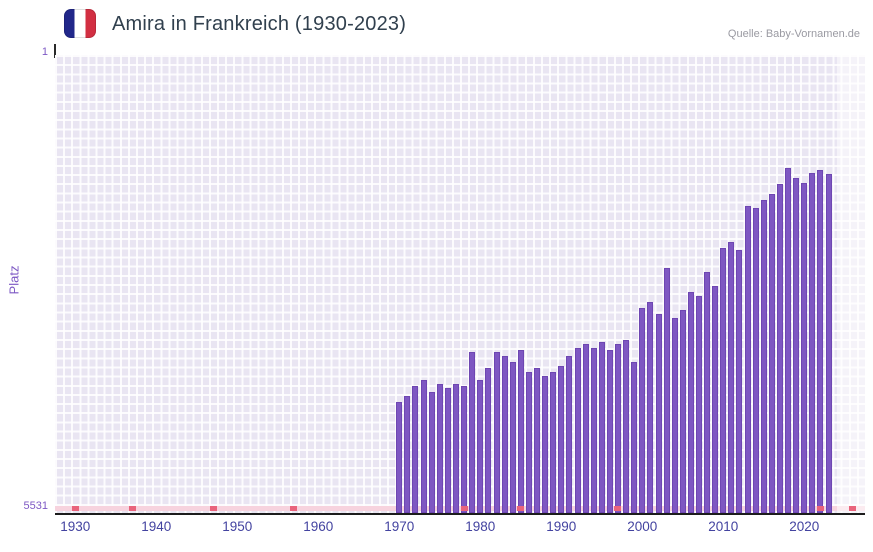 The height and width of the screenshot is (552, 873). What do you see at coordinates (259, 24) in the screenshot?
I see `page-title: Amira in Frankreich (1930-2023)` at bounding box center [259, 24].